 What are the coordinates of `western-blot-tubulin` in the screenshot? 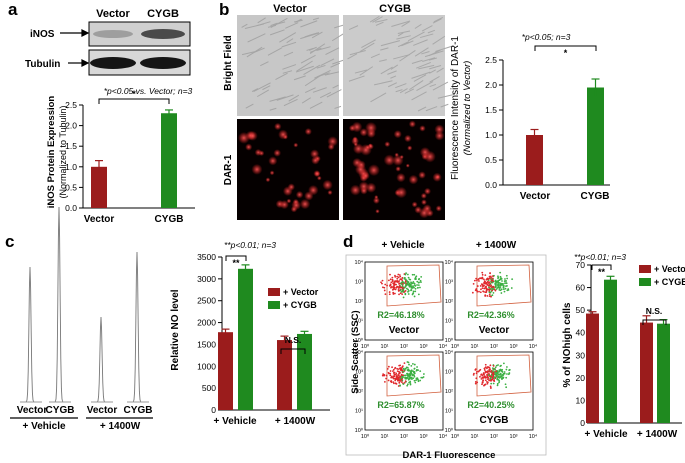 It's located at (139, 62).